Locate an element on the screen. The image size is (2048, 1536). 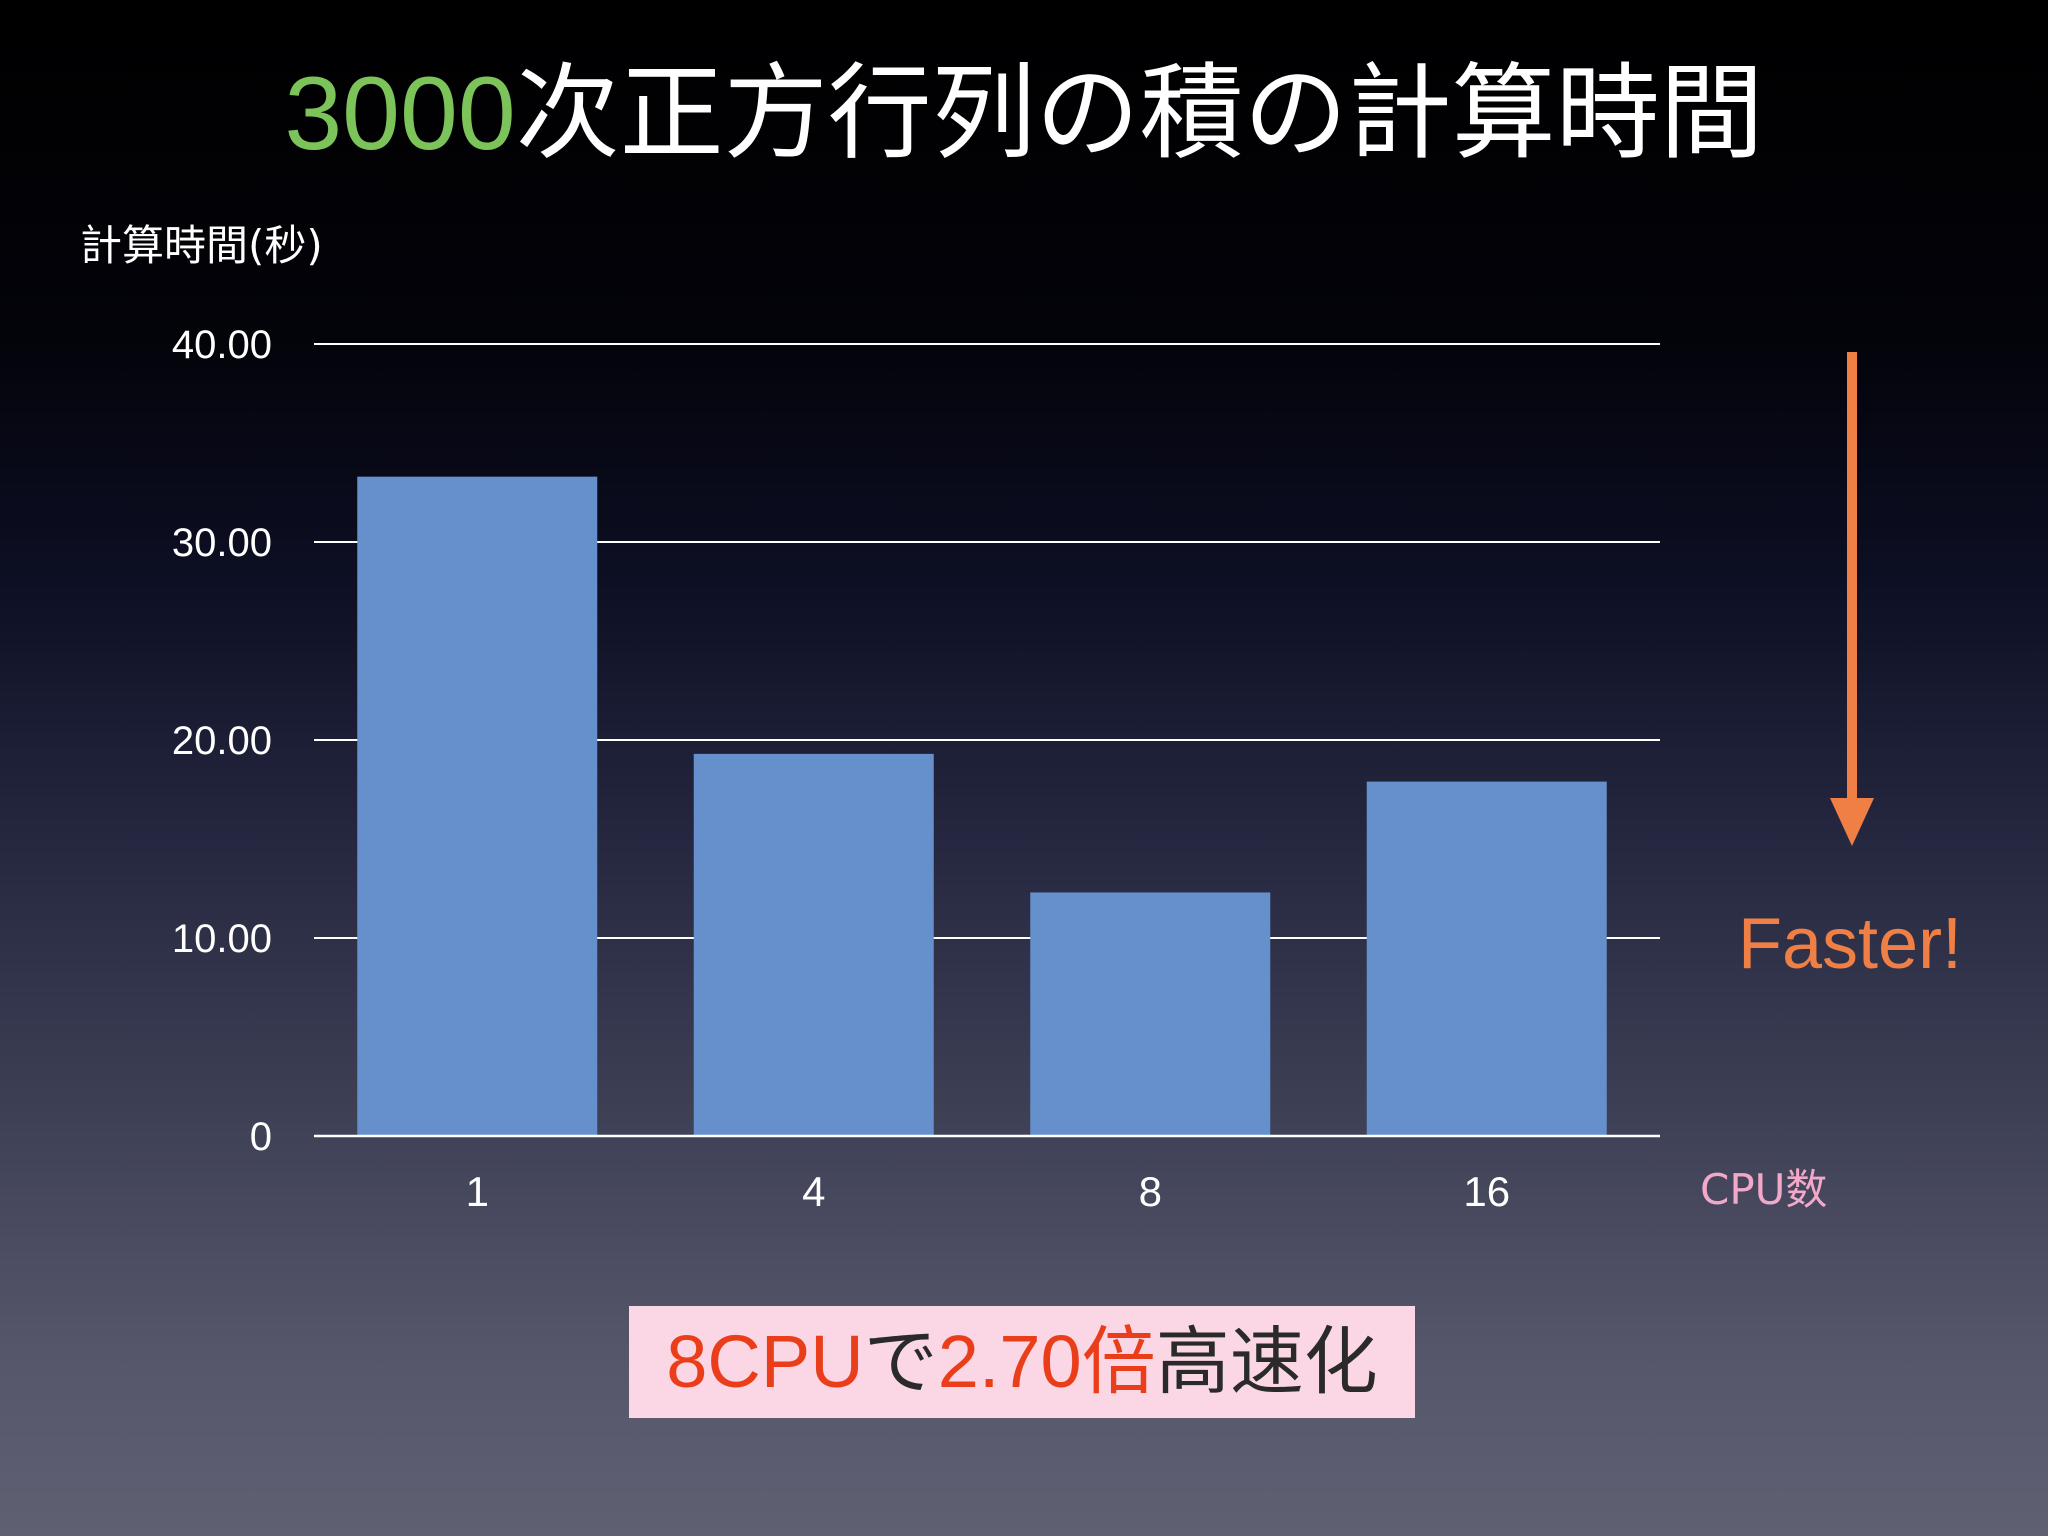
down-arrow-icon is located at coordinates (1852, 599).